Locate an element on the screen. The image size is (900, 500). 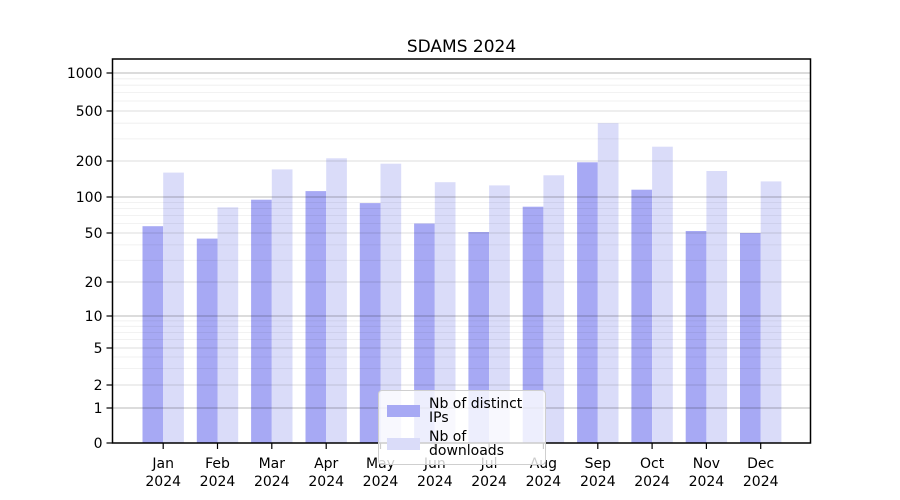
x-tick-label-Nov: Nov is located at coordinates (706, 464).